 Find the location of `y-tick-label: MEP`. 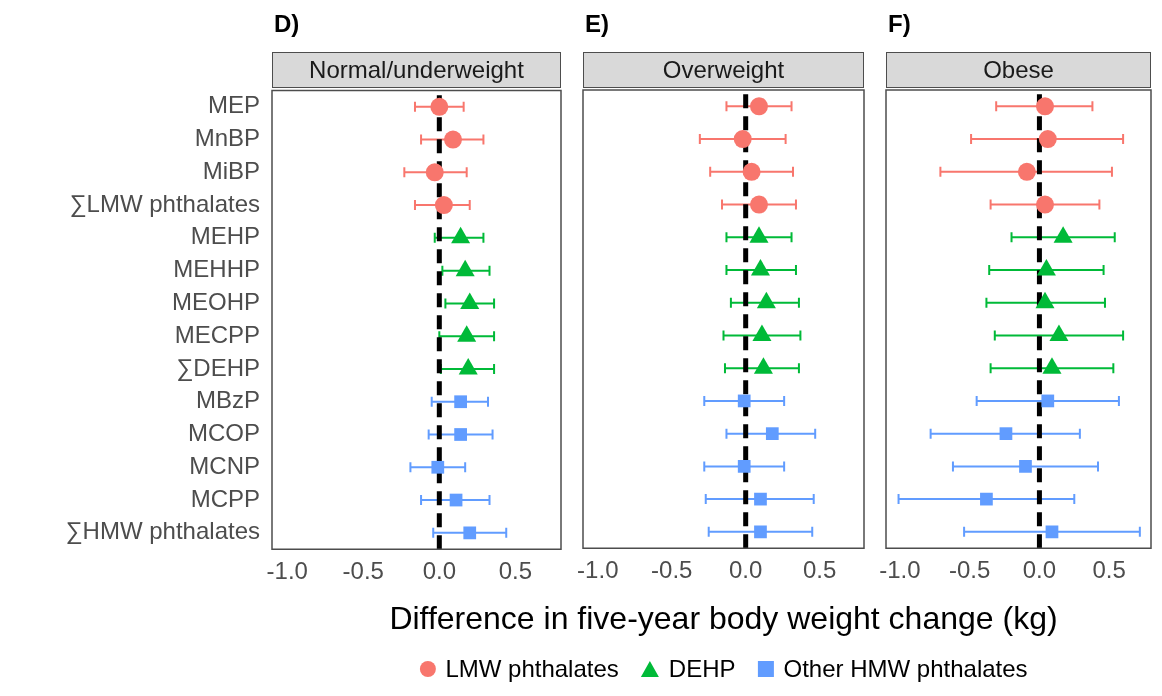

y-tick-label: MEP is located at coordinates (233, 104).